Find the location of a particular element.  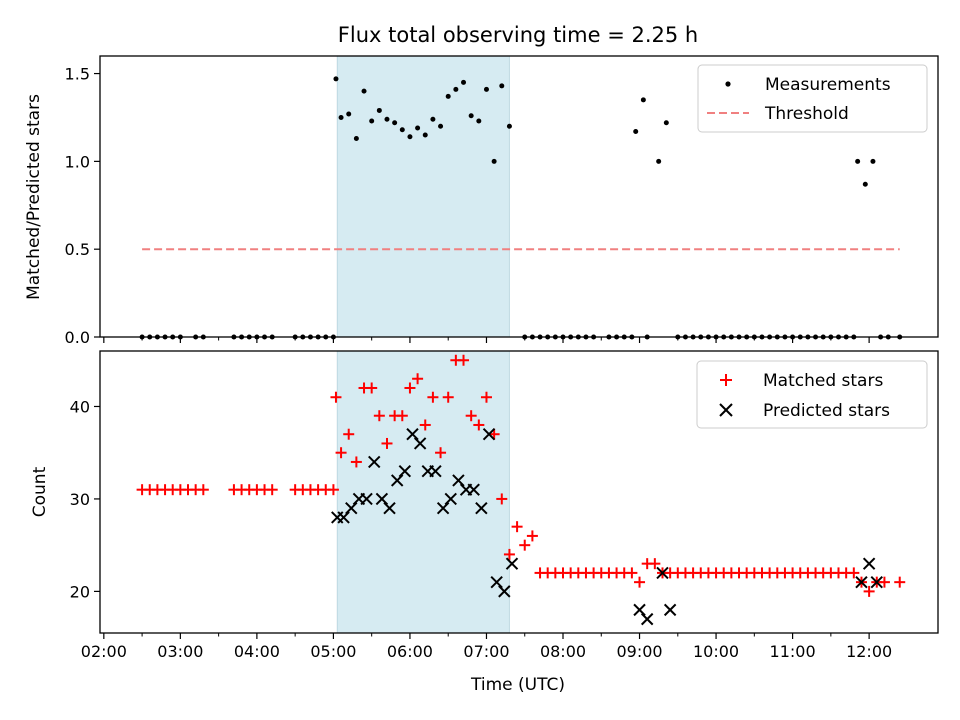

x-tick-label: 02:00 is located at coordinates (104, 651).